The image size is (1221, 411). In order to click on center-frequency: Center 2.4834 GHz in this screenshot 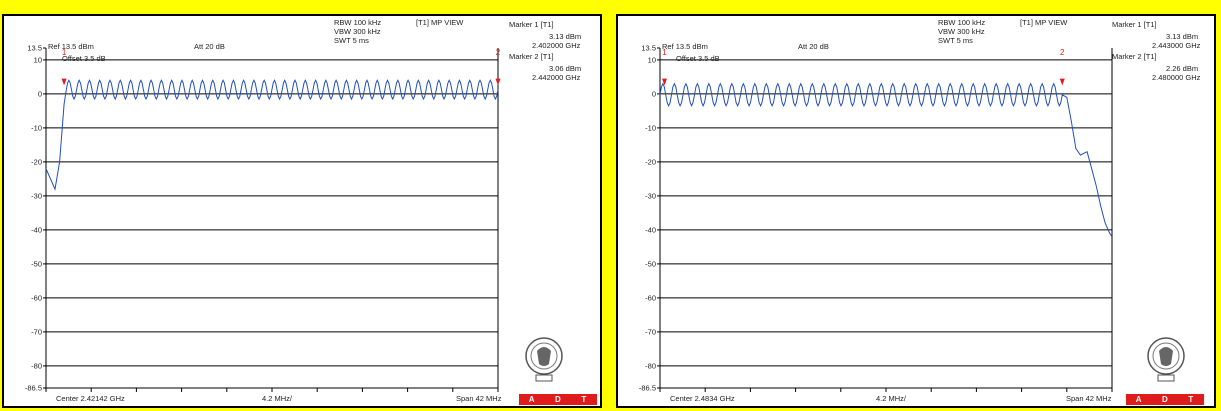, I will do `click(702, 398)`.